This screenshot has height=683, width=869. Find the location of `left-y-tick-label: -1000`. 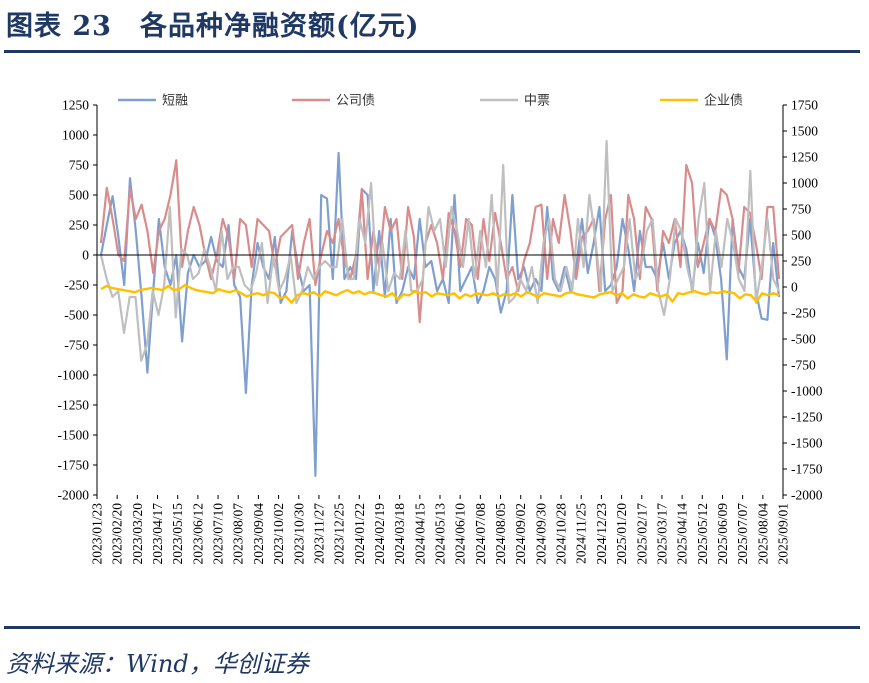

left-y-tick-label: -1000 is located at coordinates (74, 375).